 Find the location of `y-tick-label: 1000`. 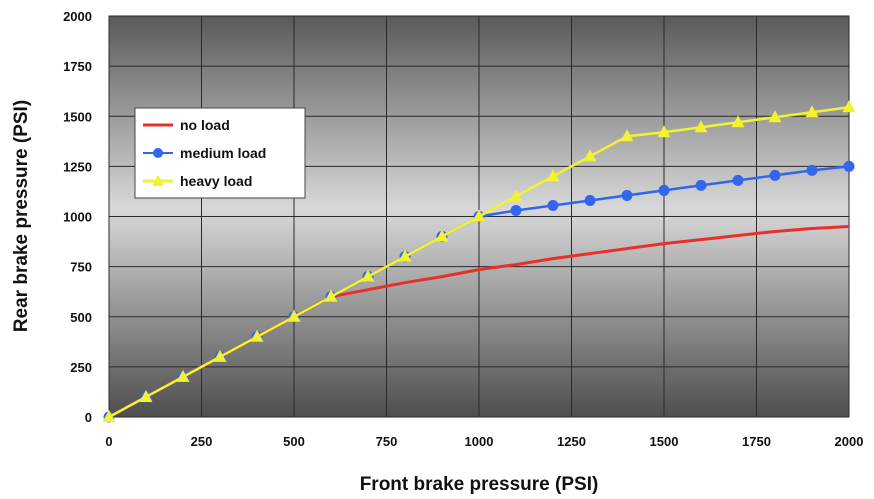

y-tick-label: 1000 is located at coordinates (77, 217).